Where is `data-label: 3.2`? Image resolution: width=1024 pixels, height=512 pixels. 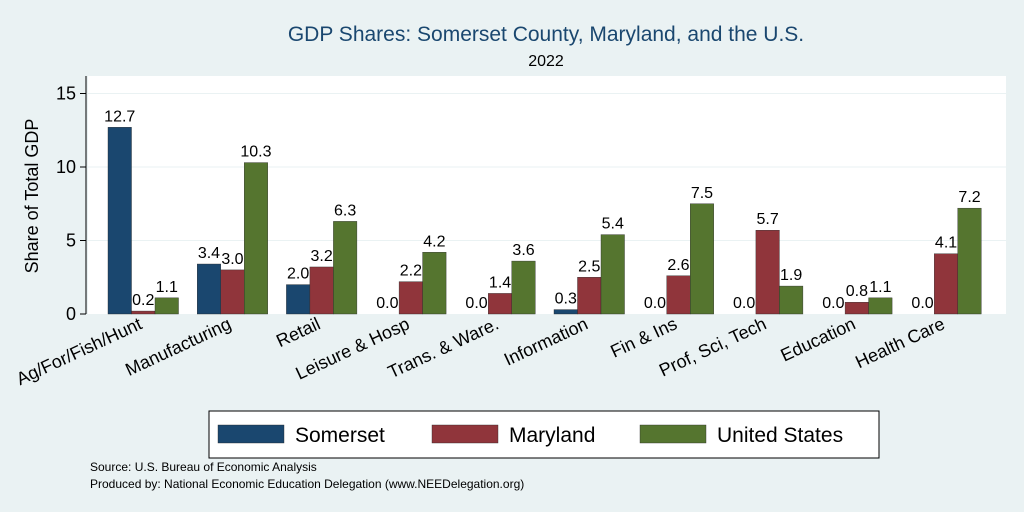 data-label: 3.2 is located at coordinates (322, 256).